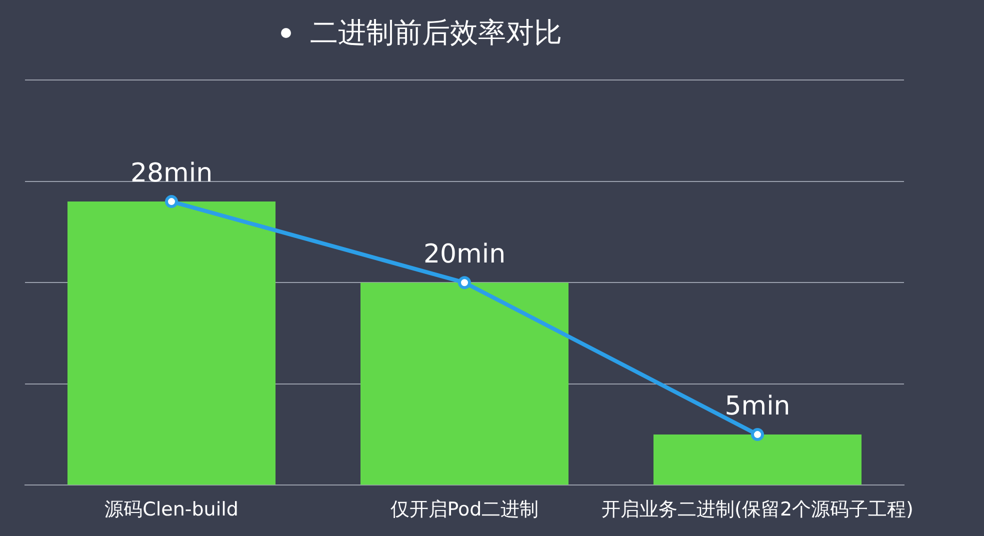  I want to click on x-tick-label: 开启业务二进制(保留2个源码子工程), so click(758, 509).